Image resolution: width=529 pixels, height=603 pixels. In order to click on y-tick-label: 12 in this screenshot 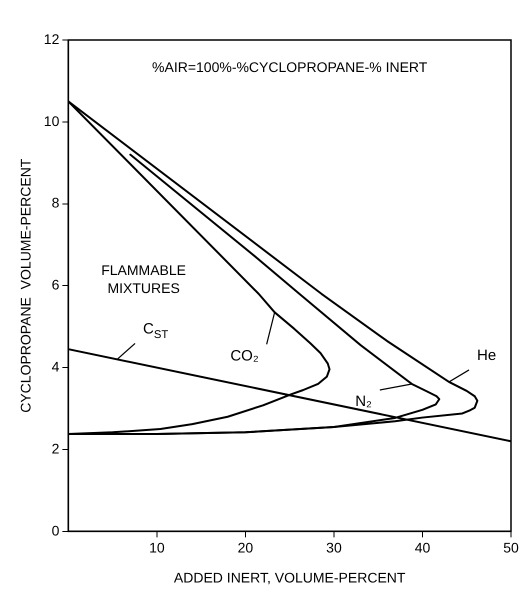, I will do `click(52, 38)`.